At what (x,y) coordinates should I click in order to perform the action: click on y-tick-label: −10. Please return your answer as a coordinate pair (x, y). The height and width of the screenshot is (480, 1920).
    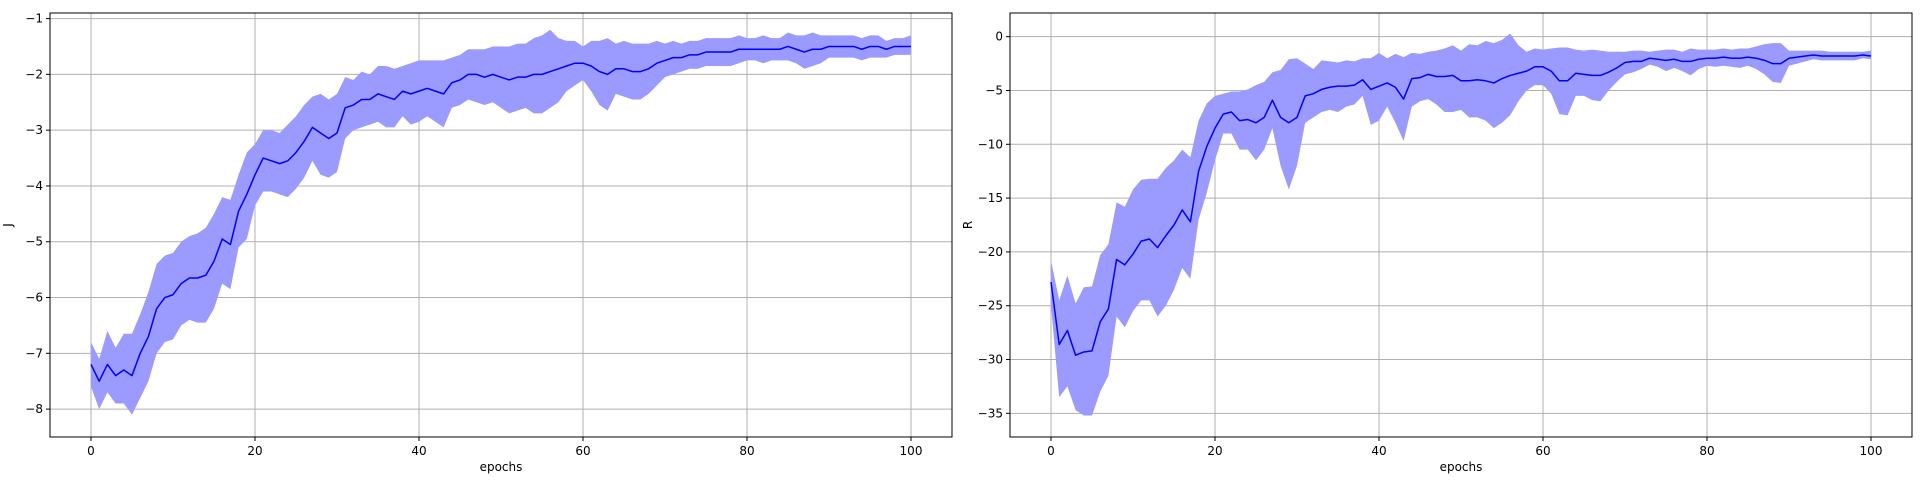
    Looking at the image, I should click on (990, 144).